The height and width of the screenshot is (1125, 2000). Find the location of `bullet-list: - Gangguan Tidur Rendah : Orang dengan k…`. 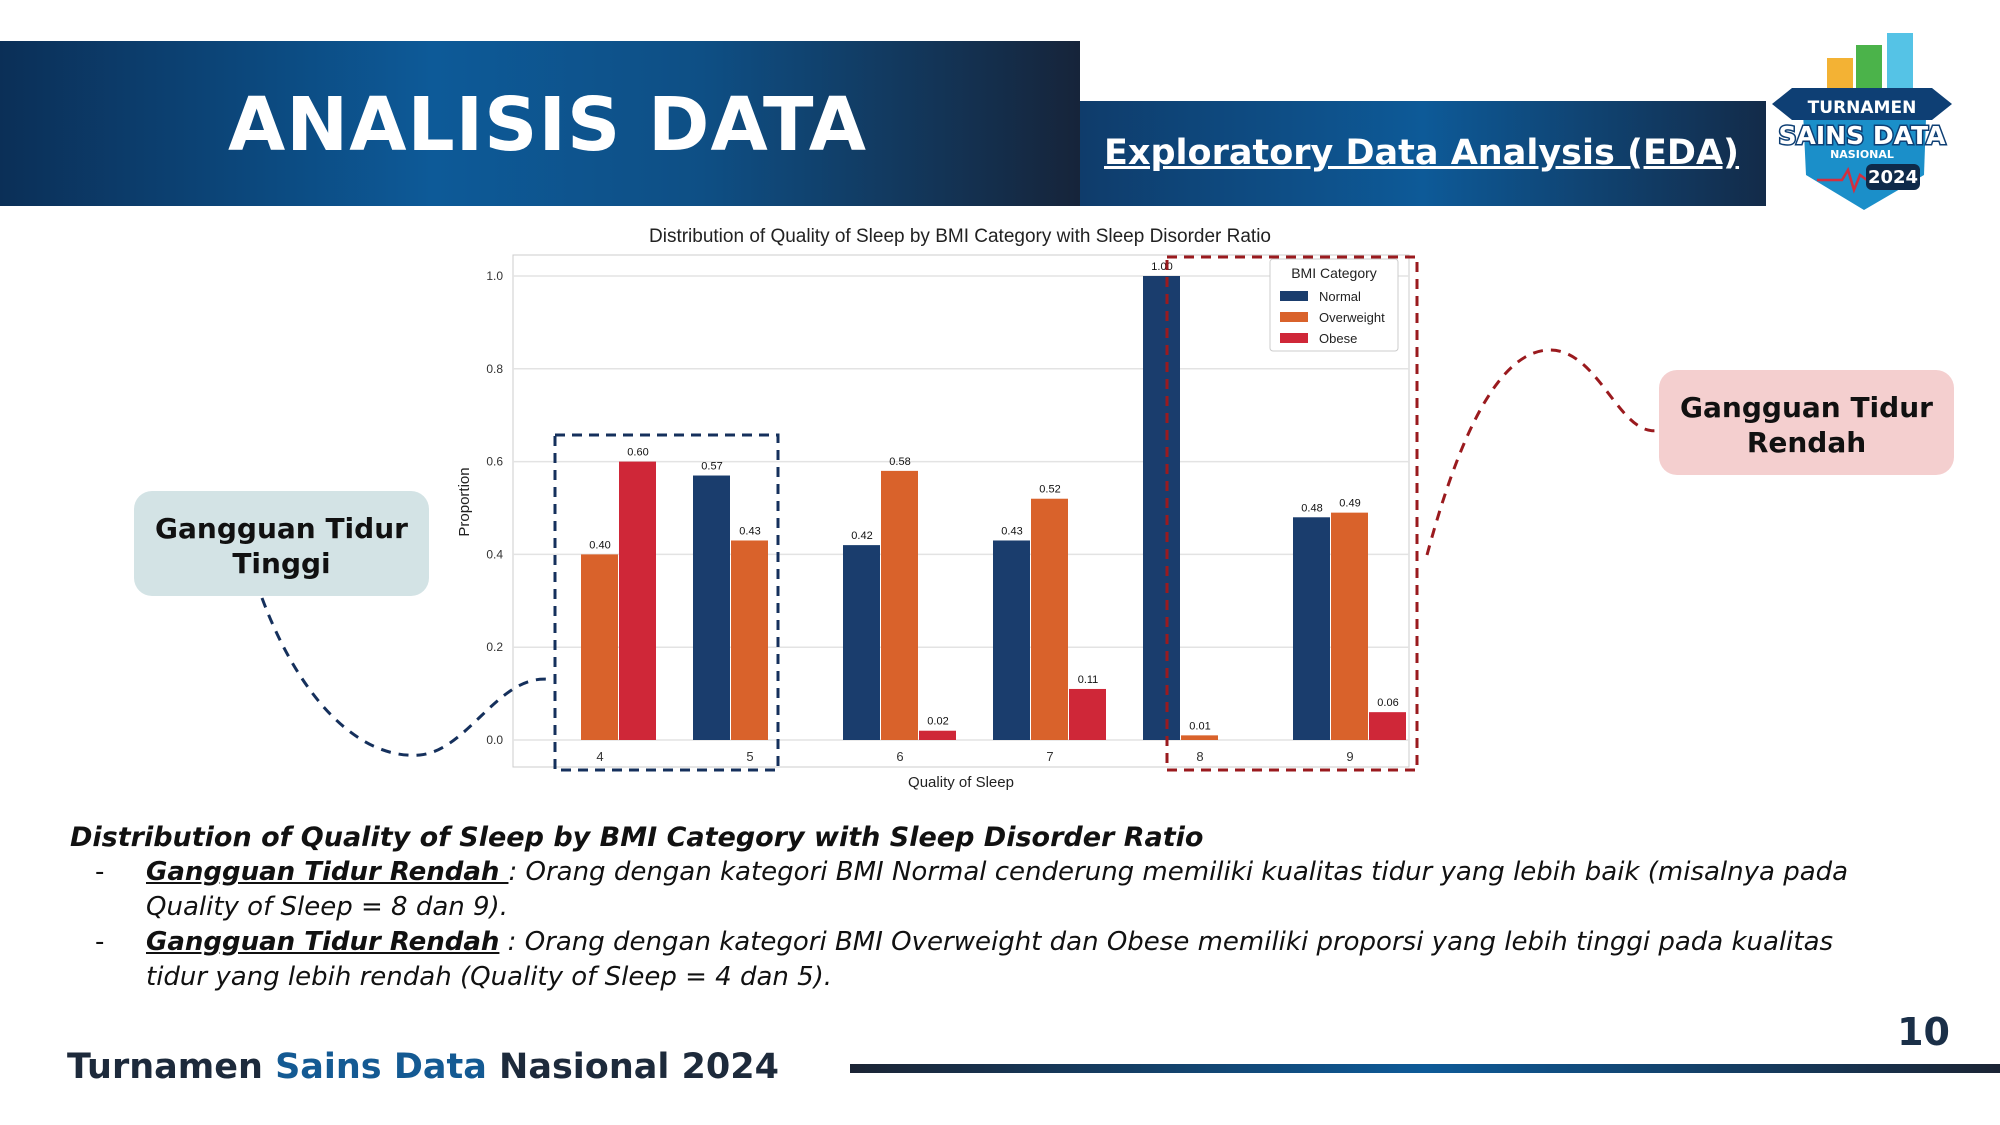

bullet-list: - Gangguan Tidur Rendah : Orang dengan k… is located at coordinates (995, 925).